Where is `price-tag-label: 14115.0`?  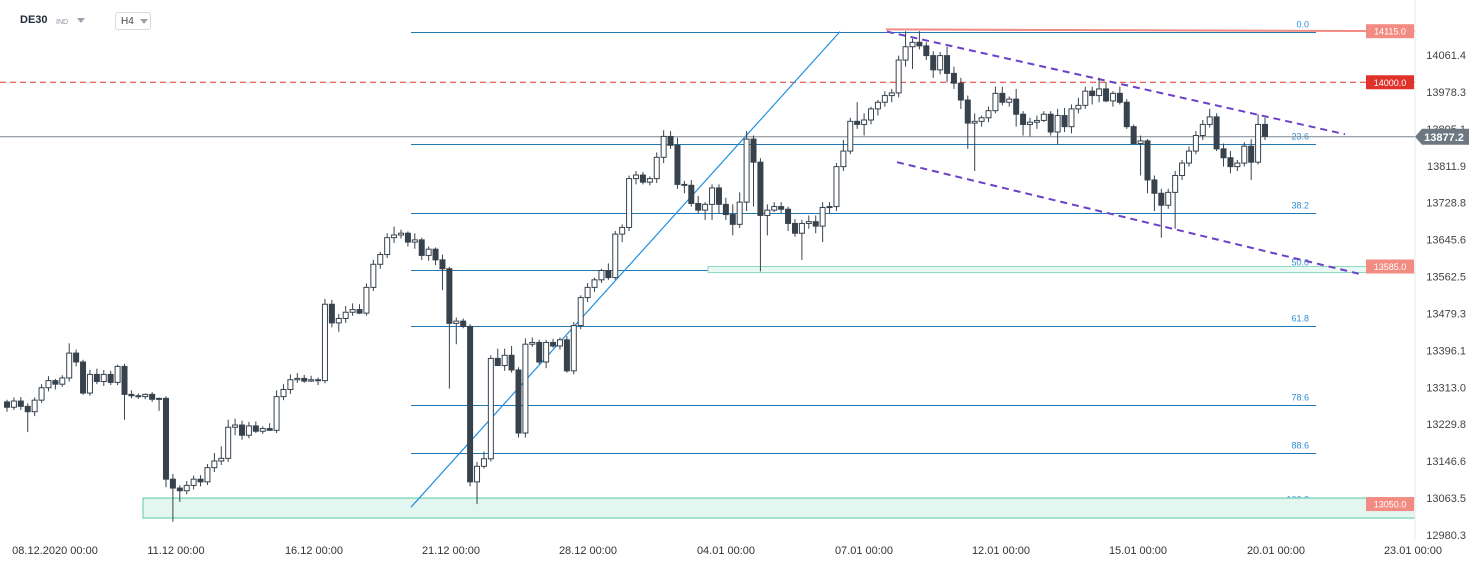
price-tag-label: 14115.0 is located at coordinates (1390, 32).